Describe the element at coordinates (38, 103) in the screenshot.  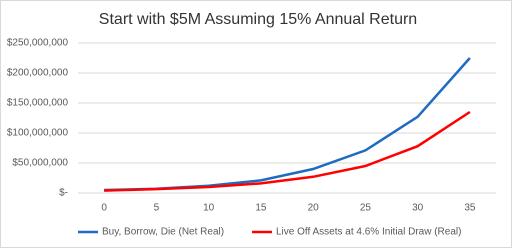
I see `y-tick-label: $150,000,000` at that location.